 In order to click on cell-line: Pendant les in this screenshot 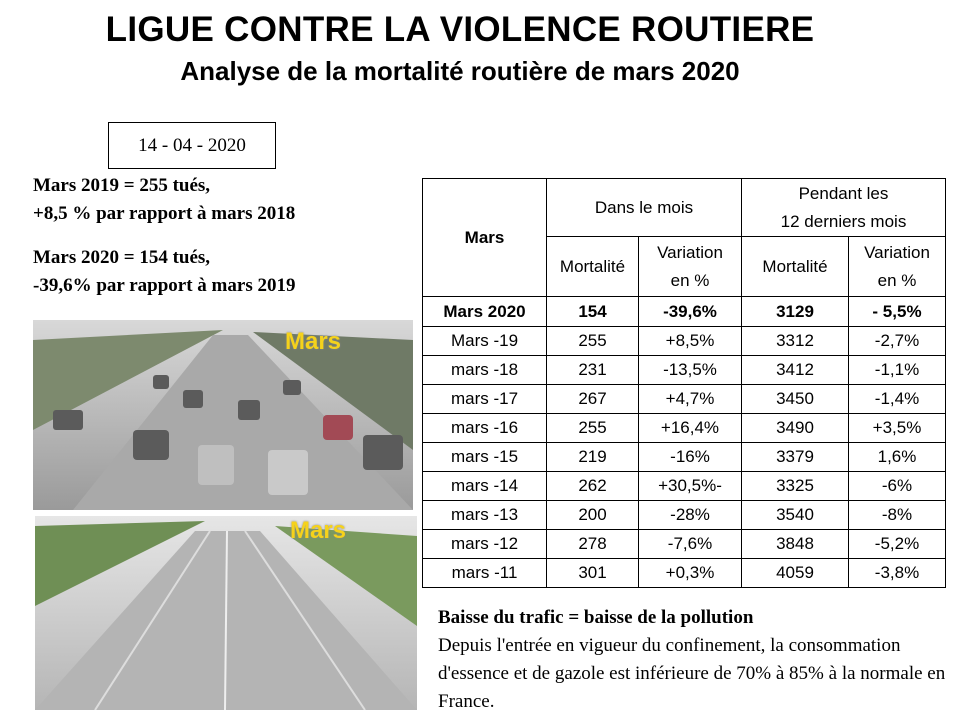, I will do `click(843, 193)`.